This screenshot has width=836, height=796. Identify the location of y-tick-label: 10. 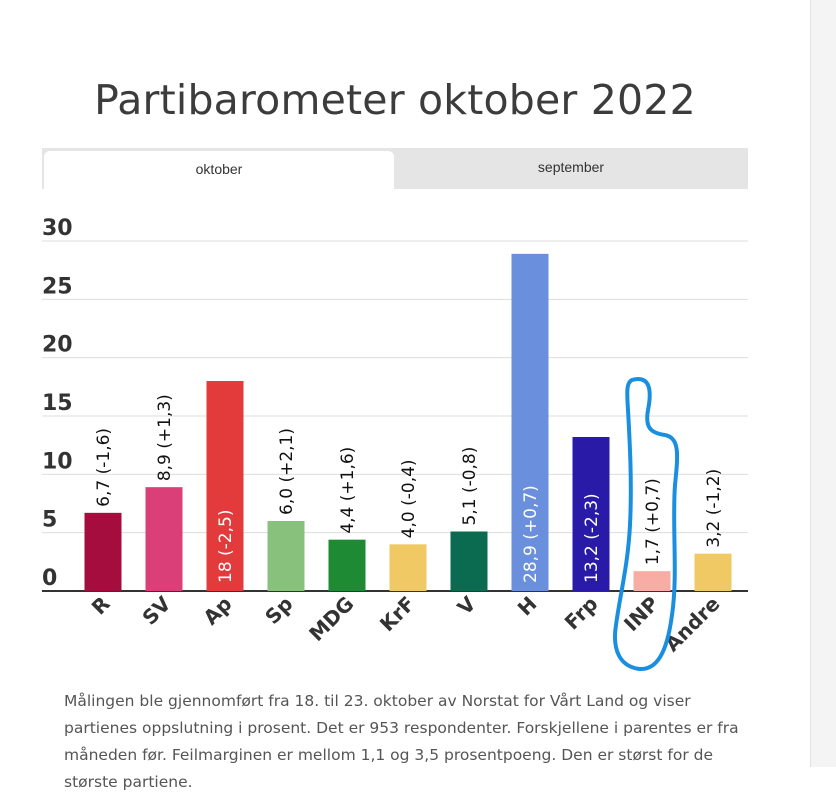
(57, 461).